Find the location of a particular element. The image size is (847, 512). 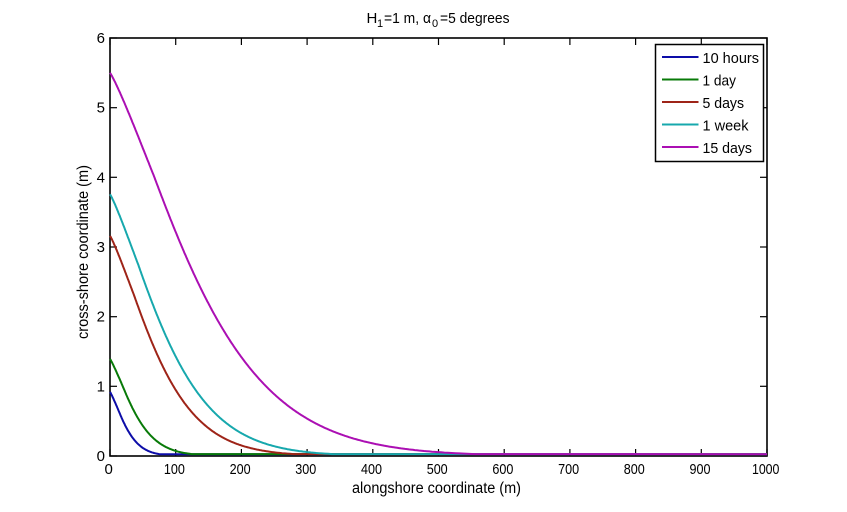

svg-text: 6 is located at coordinates (101, 38).